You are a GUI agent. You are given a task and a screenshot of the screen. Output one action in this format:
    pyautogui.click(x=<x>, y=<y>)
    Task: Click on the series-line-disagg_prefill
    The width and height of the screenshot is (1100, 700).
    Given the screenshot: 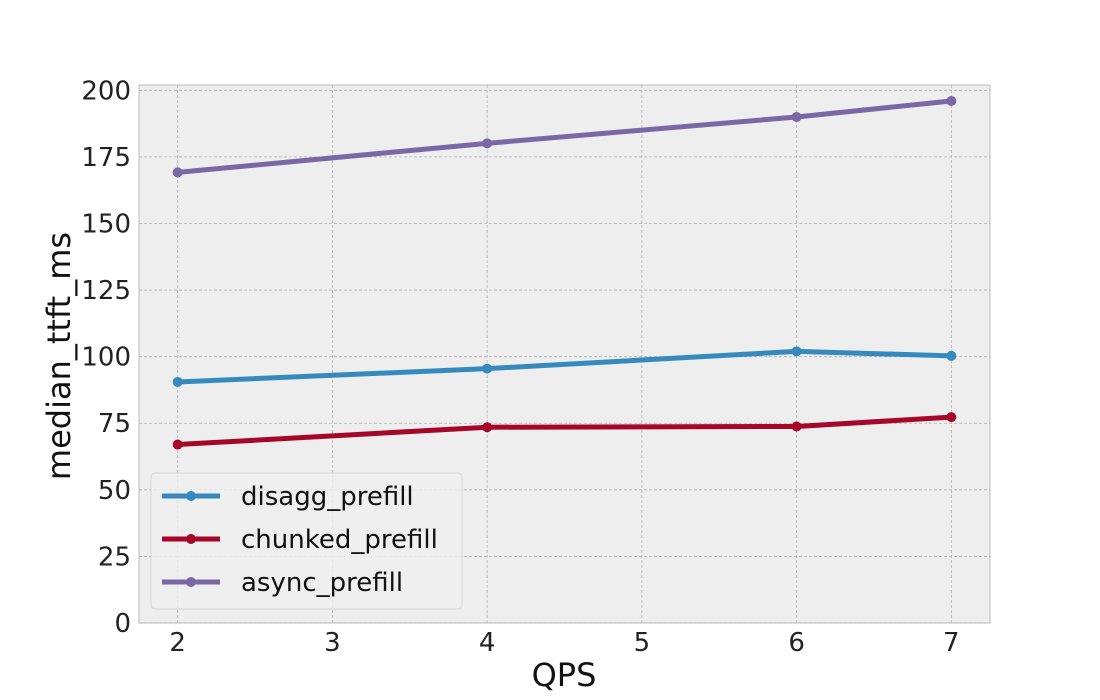 What is the action you would take?
    pyautogui.click(x=564, y=366)
    